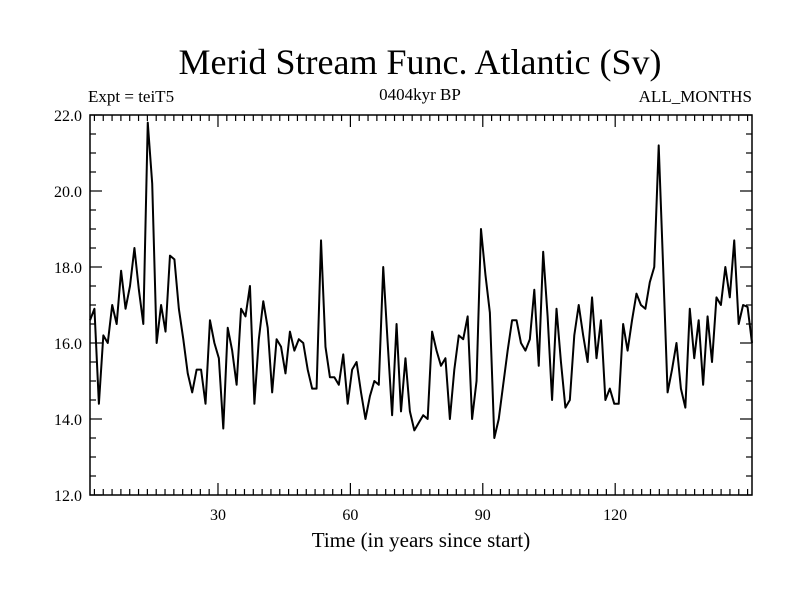  What do you see at coordinates (483, 515) in the screenshot?
I see `x-tick-label: 90` at bounding box center [483, 515].